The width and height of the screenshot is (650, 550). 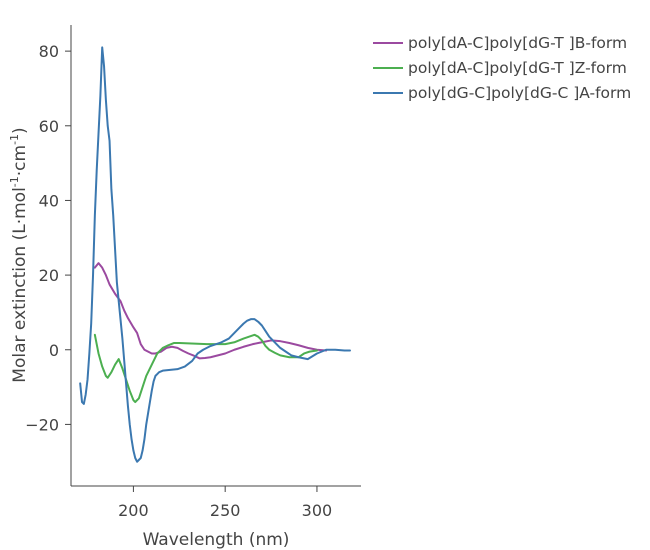 I want to click on y-tick-label: 0, so click(x=54, y=350).